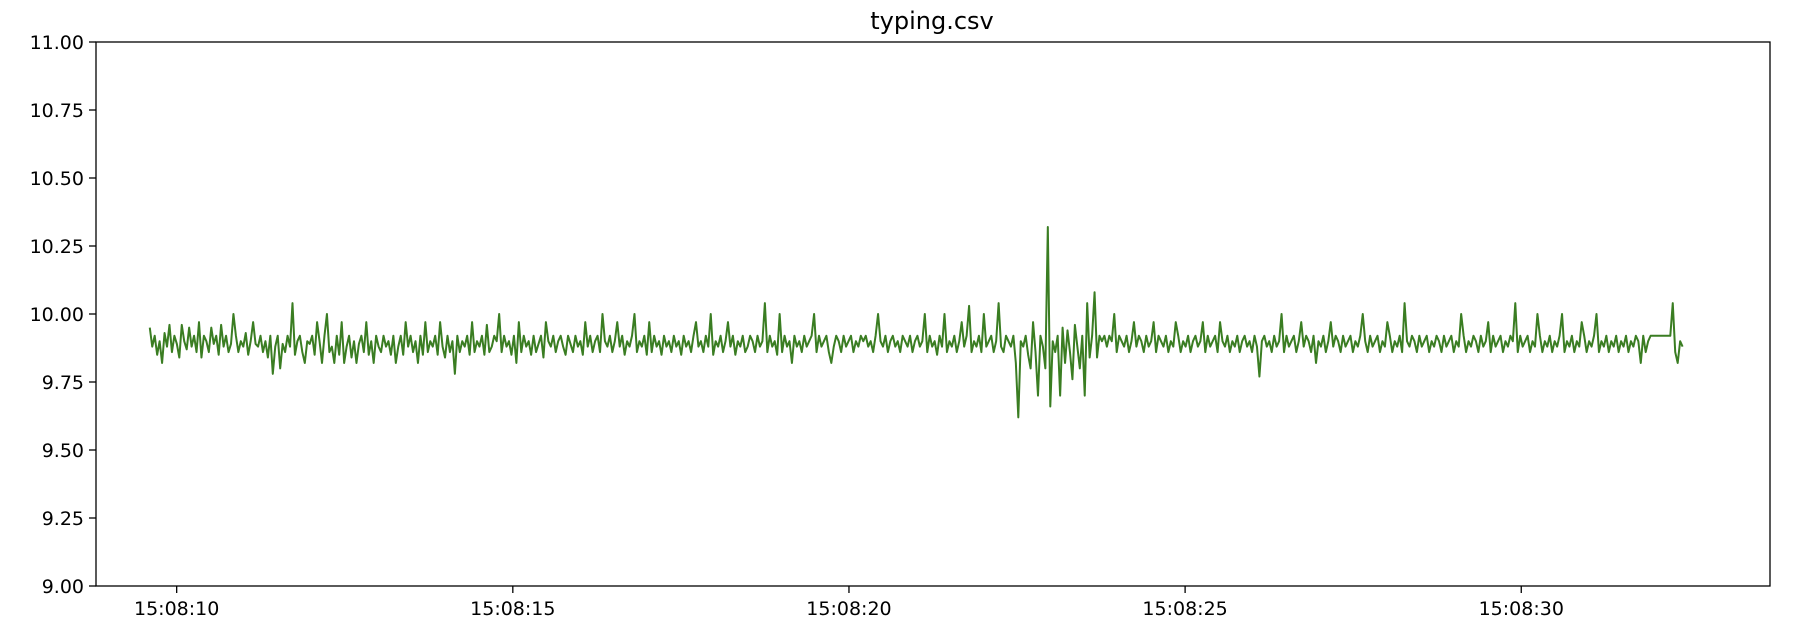 The height and width of the screenshot is (636, 1802). What do you see at coordinates (63, 587) in the screenshot?
I see `y-tick-label: 9.00` at bounding box center [63, 587].